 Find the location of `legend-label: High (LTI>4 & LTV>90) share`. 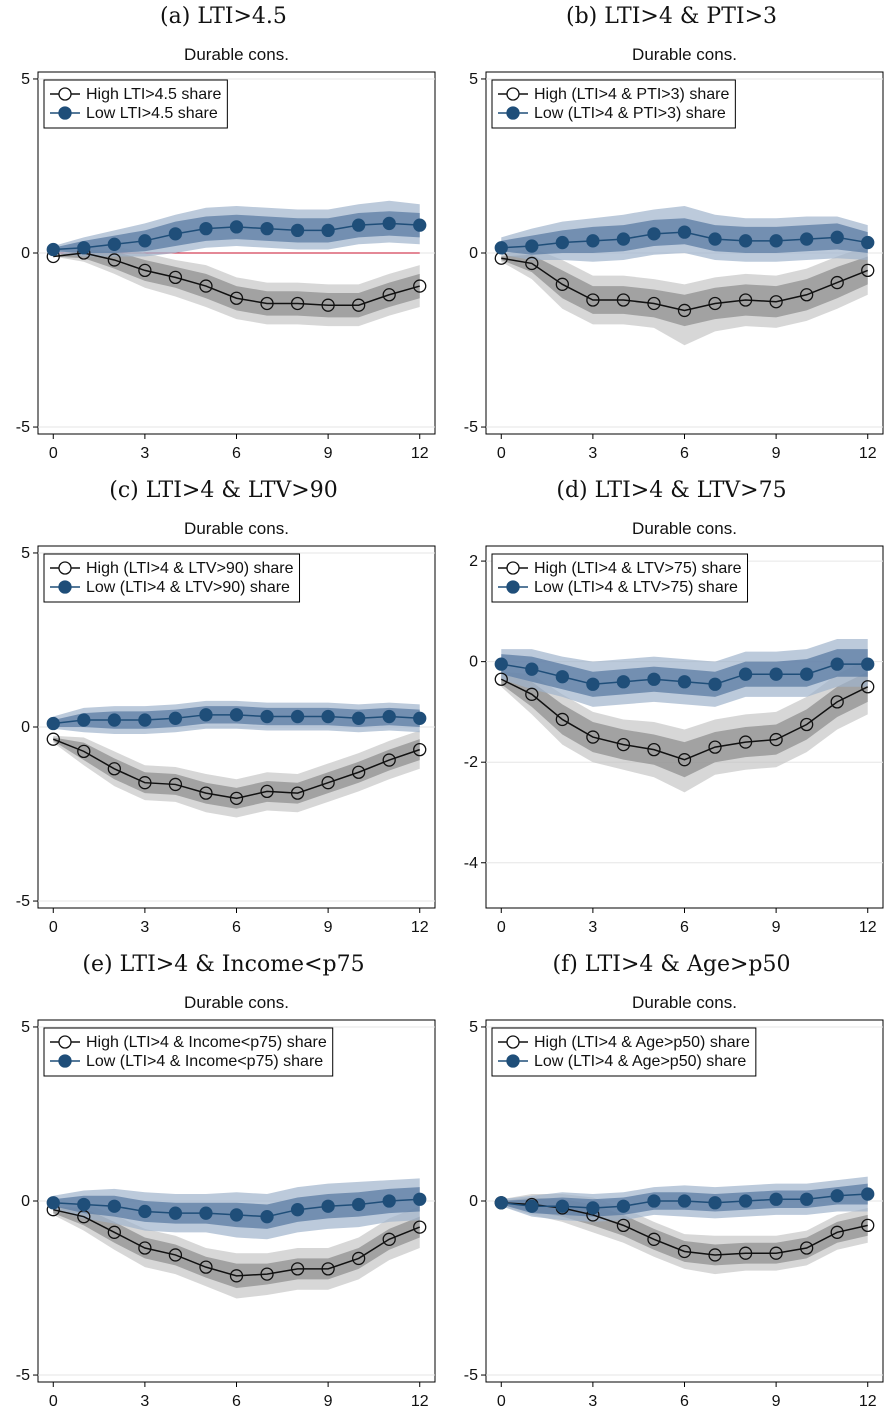

legend-label: High (LTI>4 & LTV>90) share is located at coordinates (190, 568).